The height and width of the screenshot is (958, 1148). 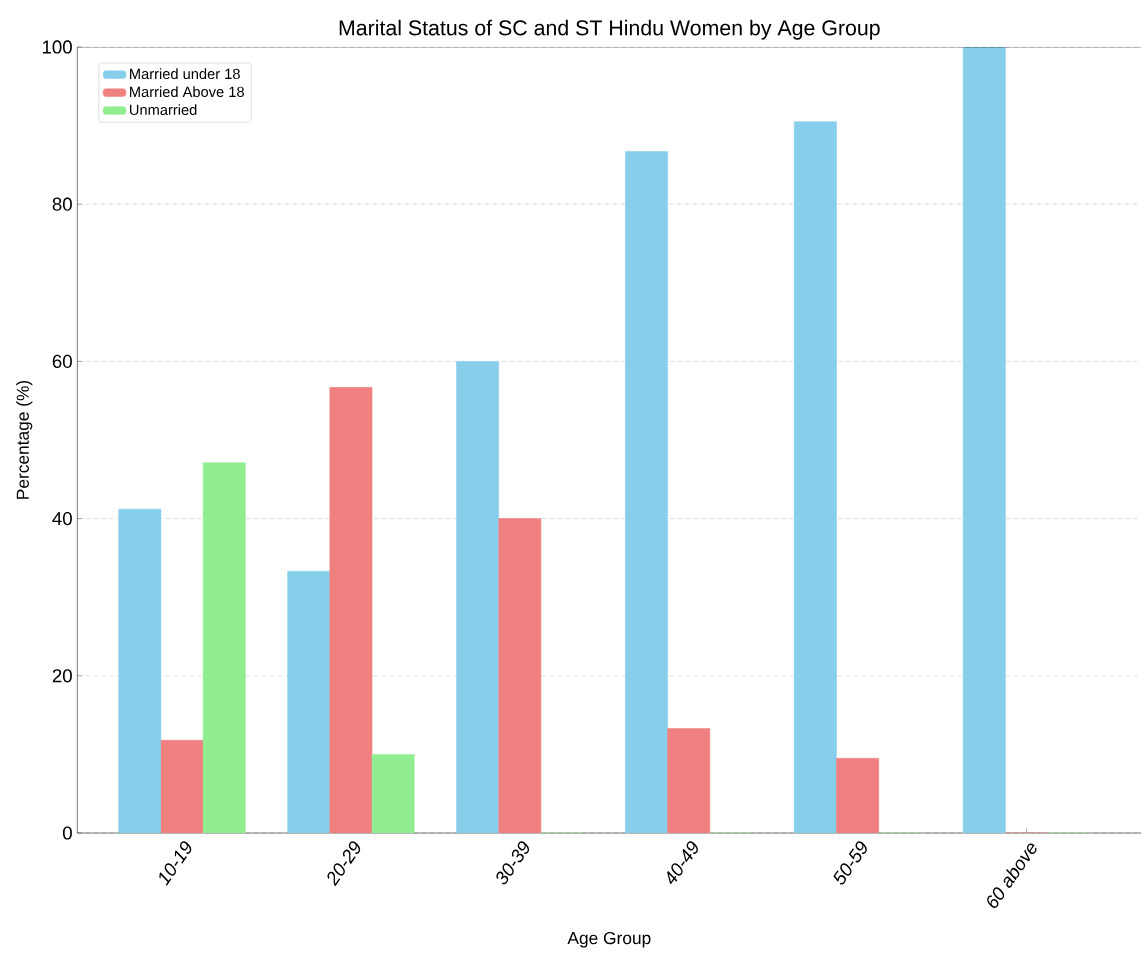 I want to click on y-tick-label: 60, so click(x=62, y=361).